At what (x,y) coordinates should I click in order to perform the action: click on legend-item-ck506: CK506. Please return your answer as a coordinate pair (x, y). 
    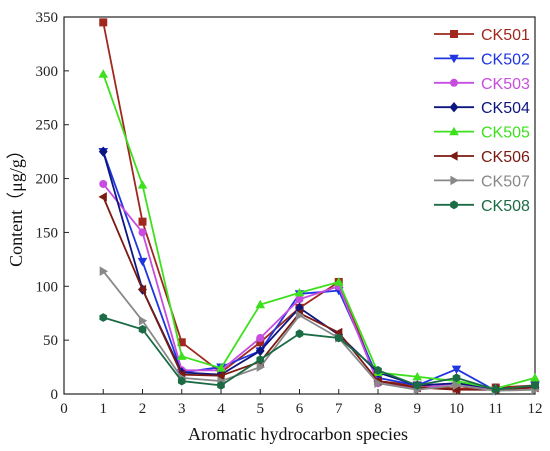
    Looking at the image, I should click on (482, 157).